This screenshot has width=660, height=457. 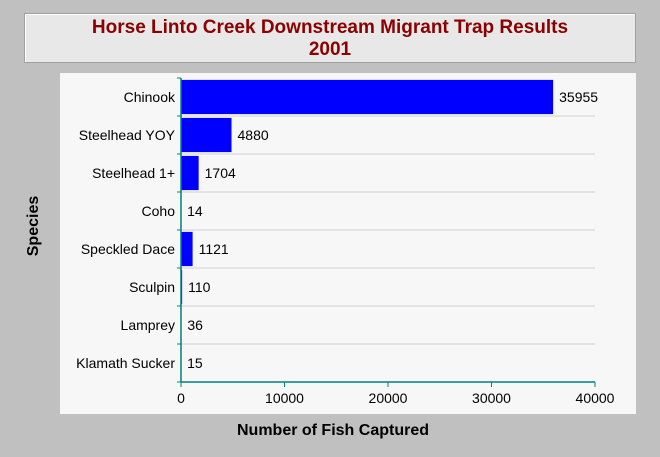 I want to click on x-tick-label: 0, so click(x=181, y=398).